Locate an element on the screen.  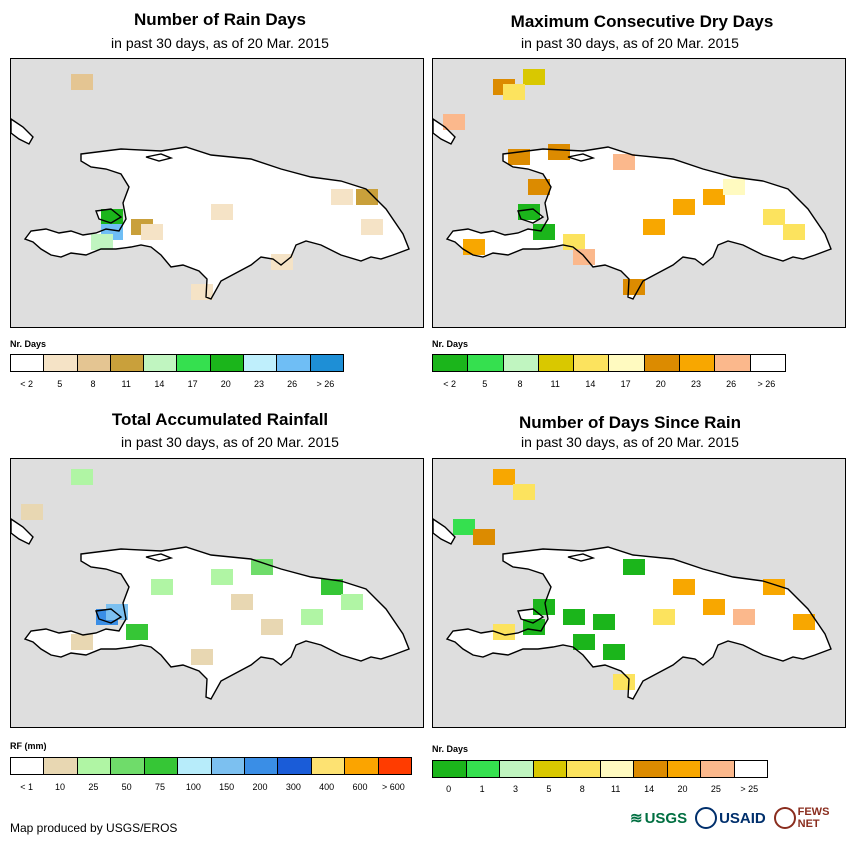
usaid-logo: USAID is located at coordinates (730, 818).